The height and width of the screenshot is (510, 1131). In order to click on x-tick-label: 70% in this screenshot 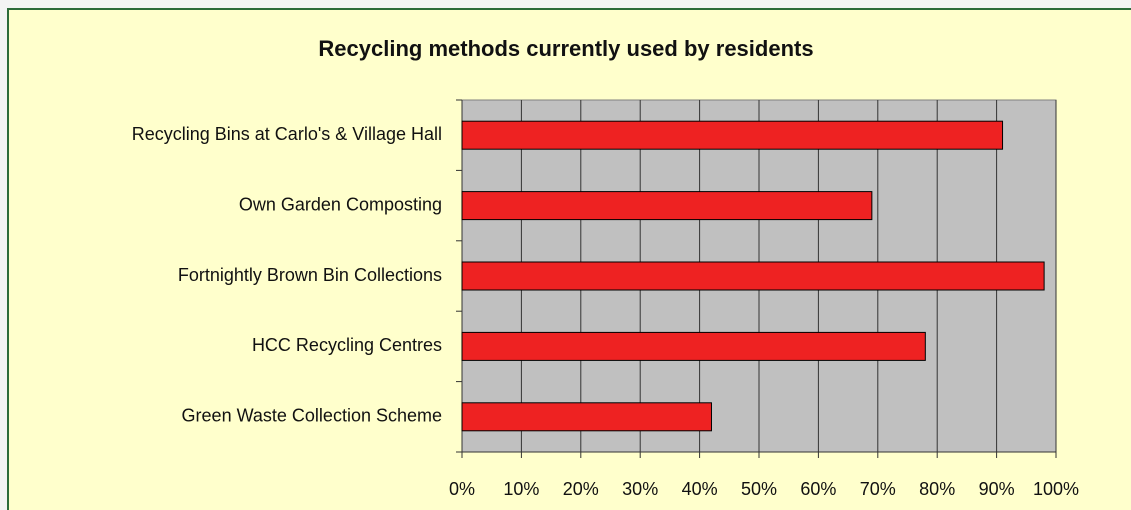, I will do `click(878, 489)`.